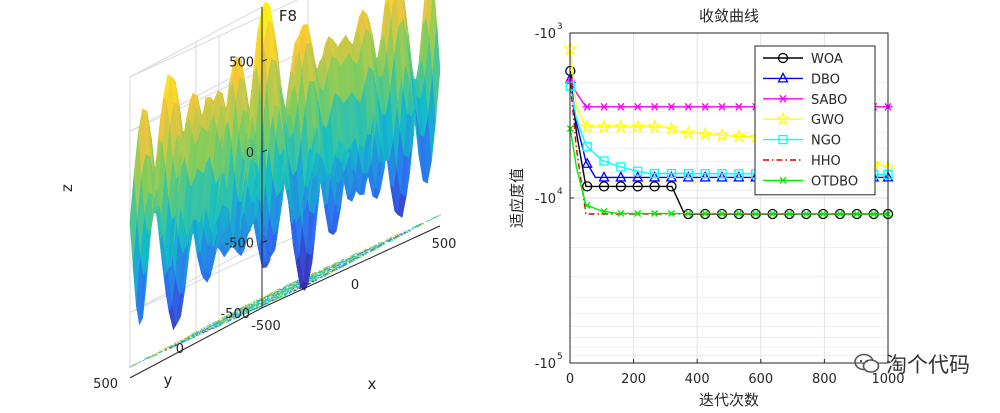 The image size is (1000, 413). I want to click on box-edge, so click(196, 42).